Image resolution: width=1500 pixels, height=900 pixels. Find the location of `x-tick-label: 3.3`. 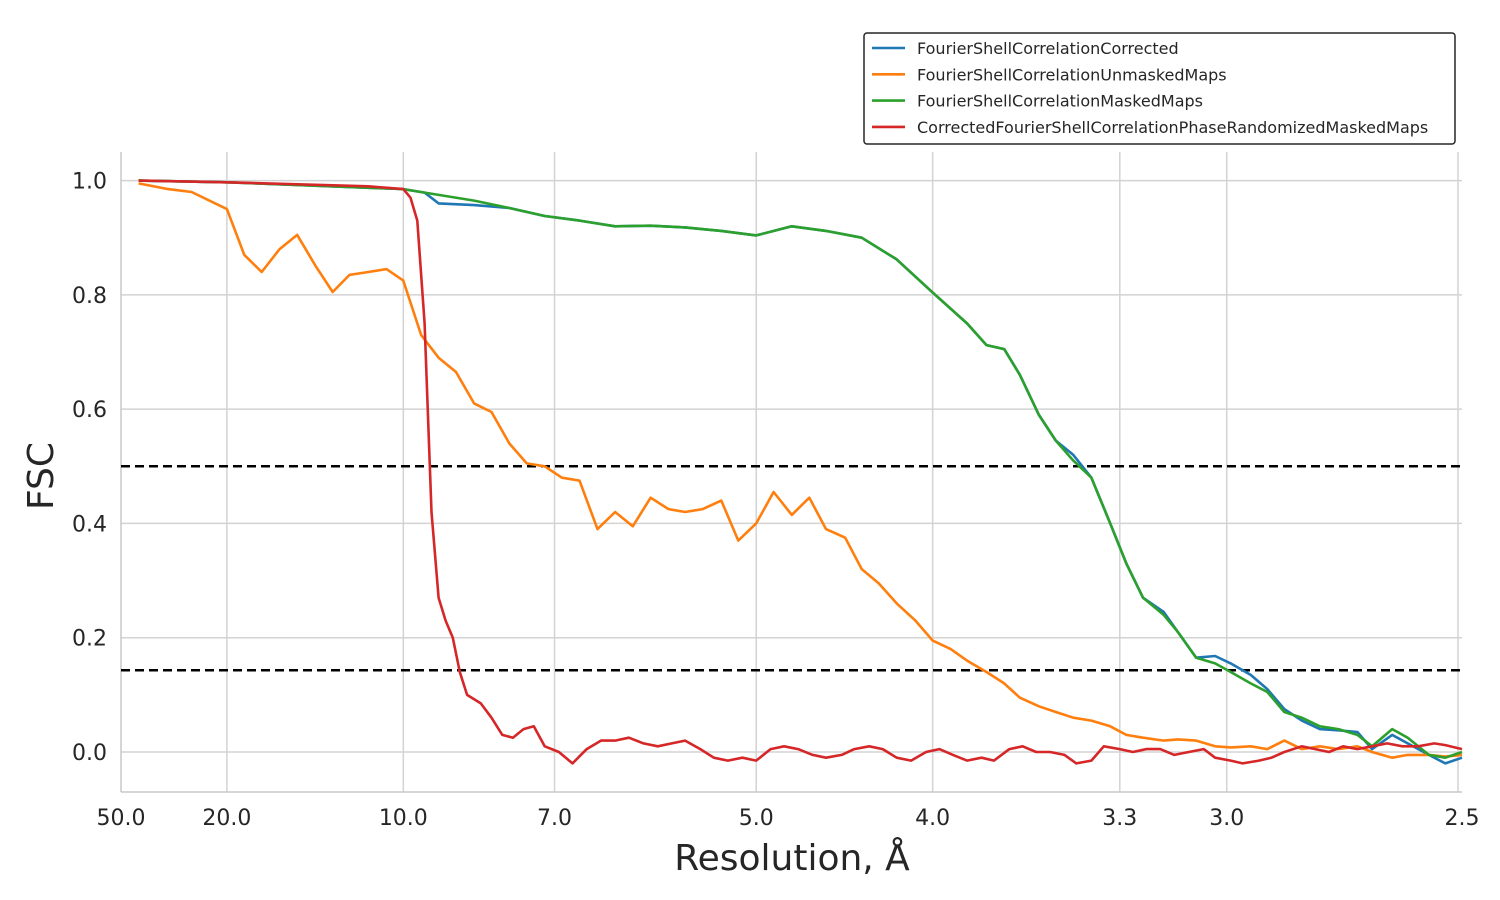

x-tick-label: 3.3 is located at coordinates (1119, 818).